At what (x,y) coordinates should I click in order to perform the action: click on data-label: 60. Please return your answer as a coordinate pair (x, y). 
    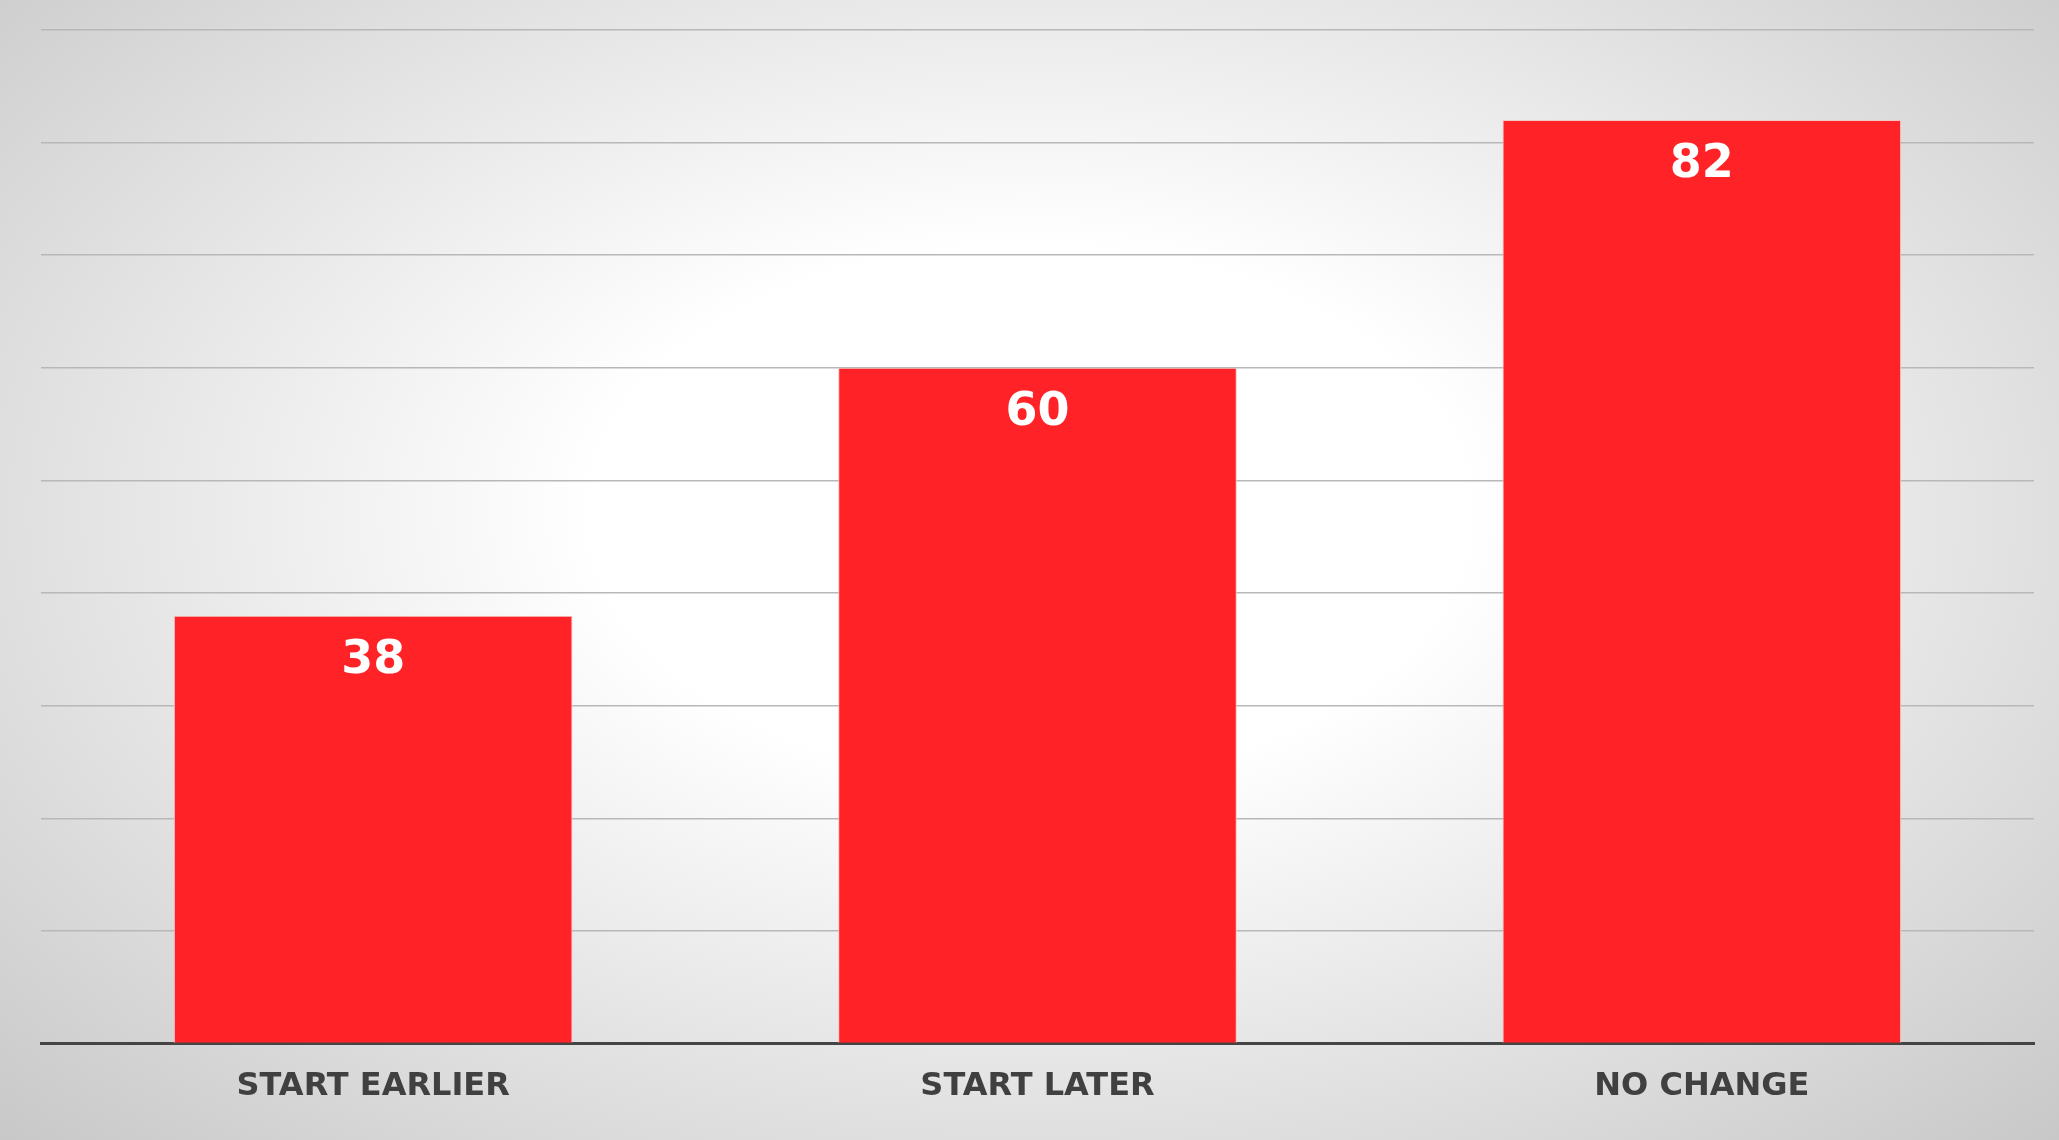
    Looking at the image, I should click on (1037, 408).